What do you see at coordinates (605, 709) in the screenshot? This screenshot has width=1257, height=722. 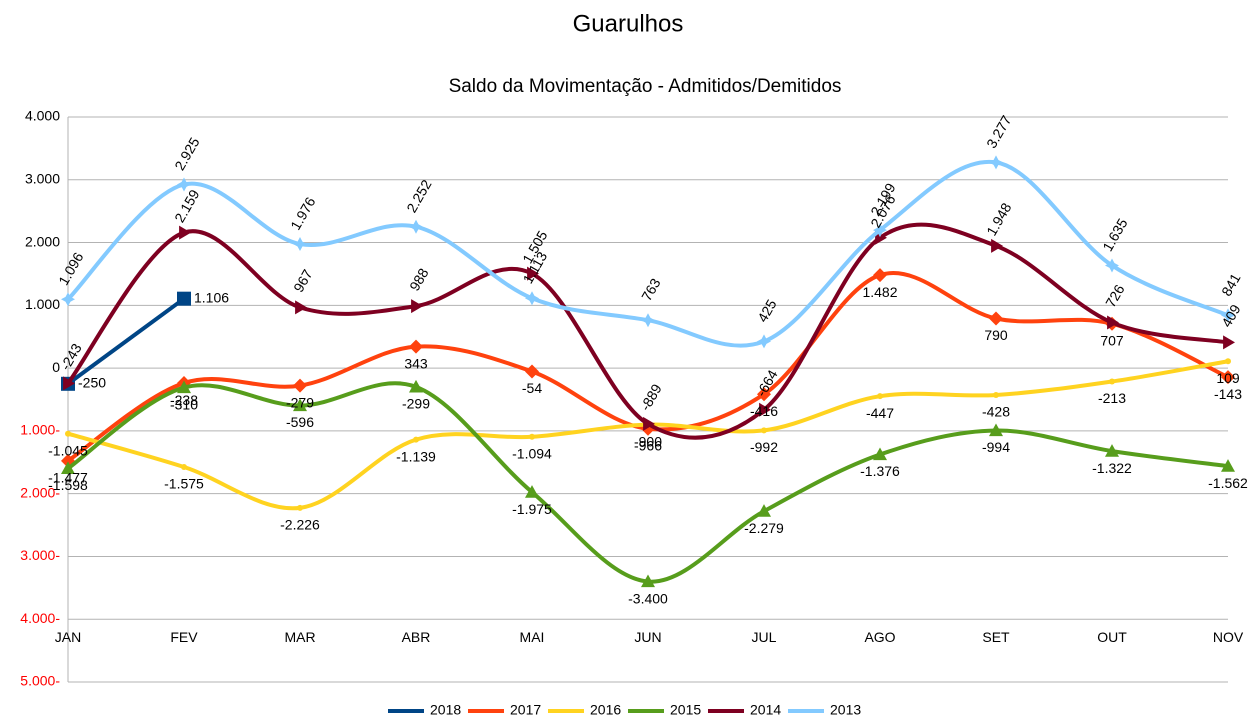 I see `legend-label: 2016` at bounding box center [605, 709].